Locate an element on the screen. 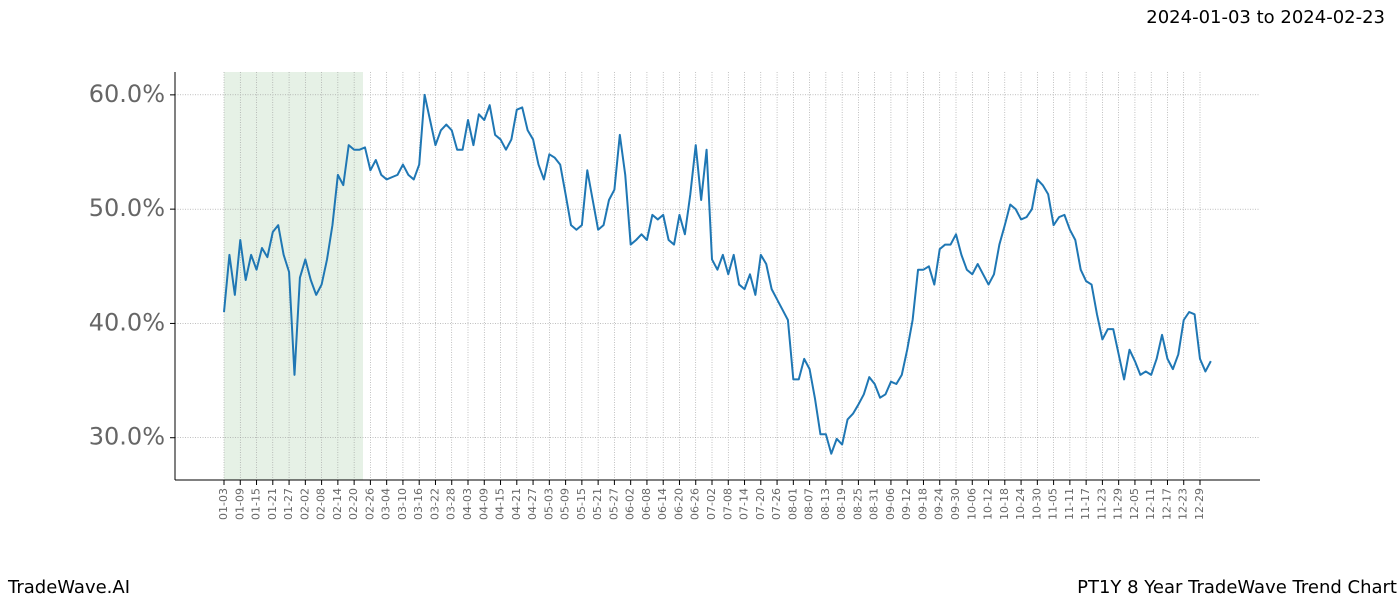 The width and height of the screenshot is (1400, 600). x-tick-label: 07-20 is located at coordinates (760, 504).